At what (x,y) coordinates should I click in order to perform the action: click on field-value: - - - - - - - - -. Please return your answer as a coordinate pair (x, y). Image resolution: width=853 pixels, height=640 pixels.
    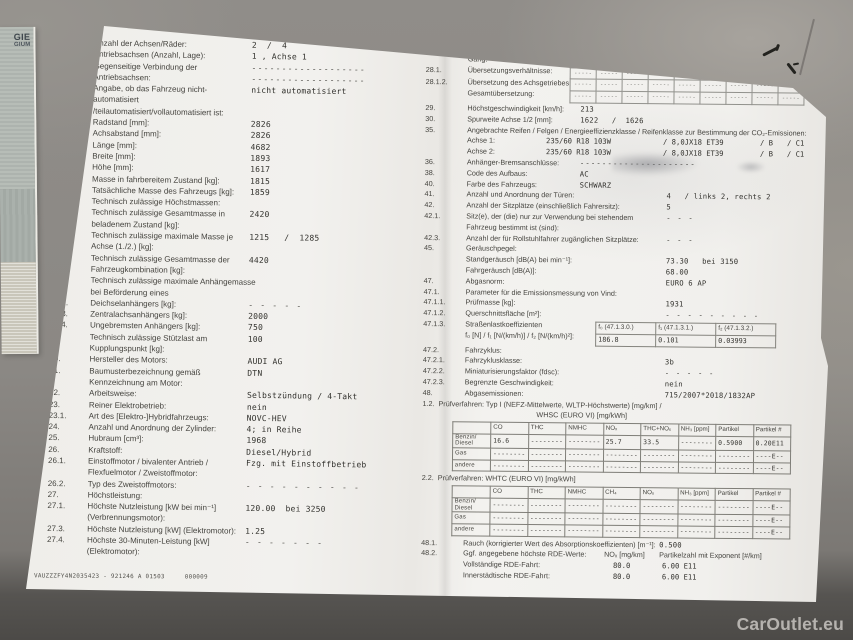
    Looking at the image, I should click on (712, 315).